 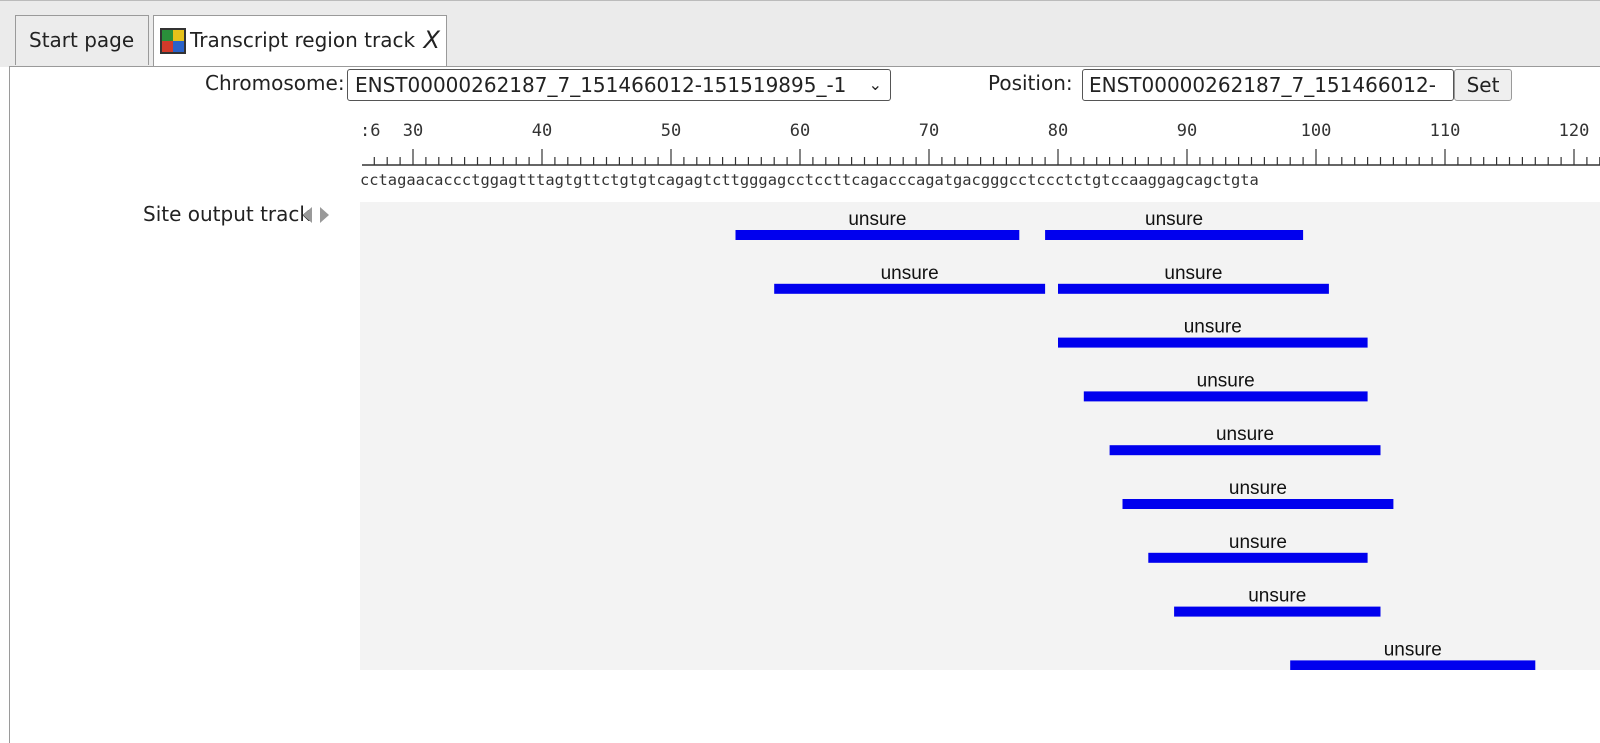 What do you see at coordinates (1030, 83) in the screenshot?
I see `position-label: Position:` at bounding box center [1030, 83].